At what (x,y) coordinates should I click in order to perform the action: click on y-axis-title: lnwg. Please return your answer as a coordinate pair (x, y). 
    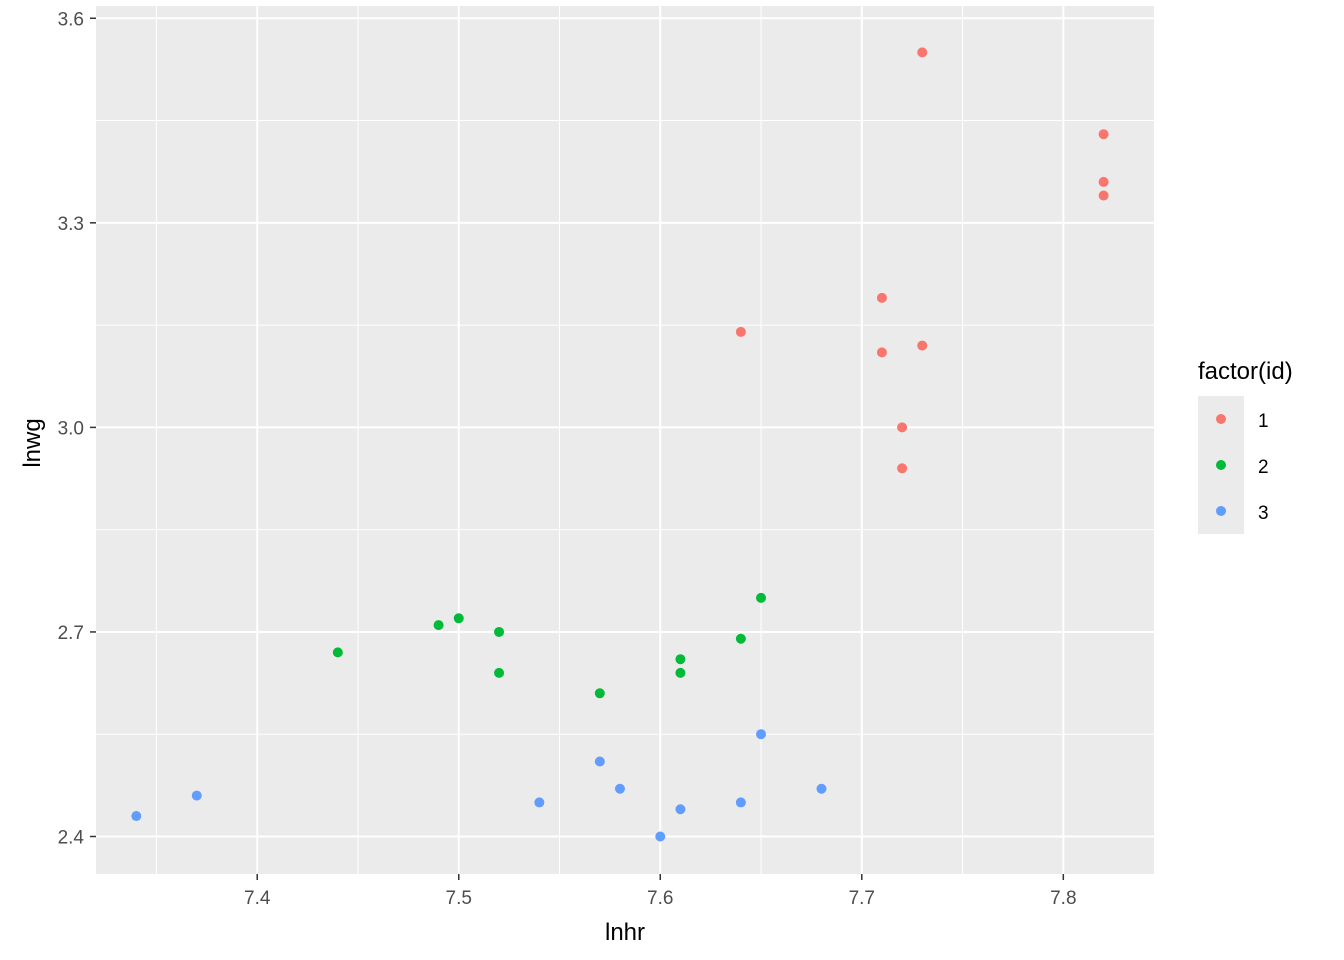
    Looking at the image, I should click on (32, 442).